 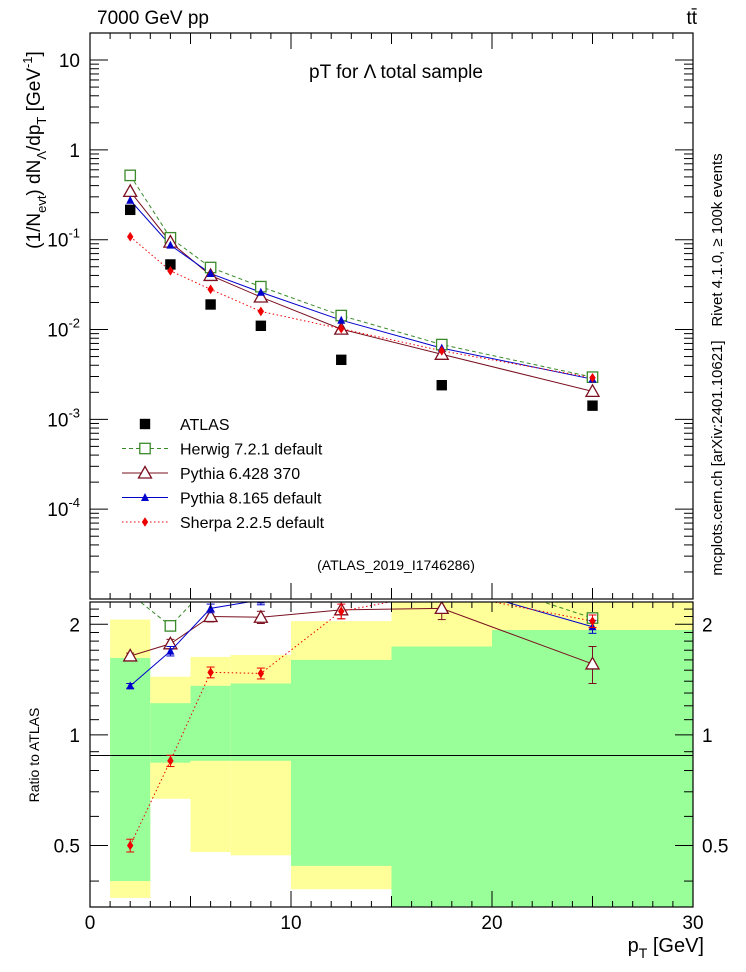 What do you see at coordinates (145, 424) in the screenshot?
I see `legend-marker-data` at bounding box center [145, 424].